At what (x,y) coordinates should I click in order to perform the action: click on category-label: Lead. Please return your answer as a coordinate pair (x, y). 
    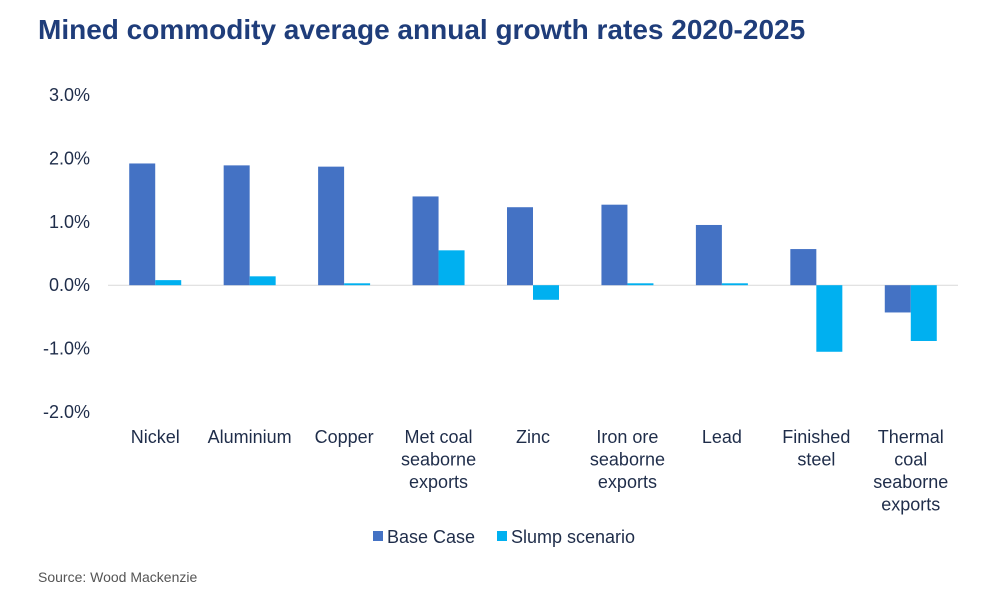
    Looking at the image, I should click on (722, 437).